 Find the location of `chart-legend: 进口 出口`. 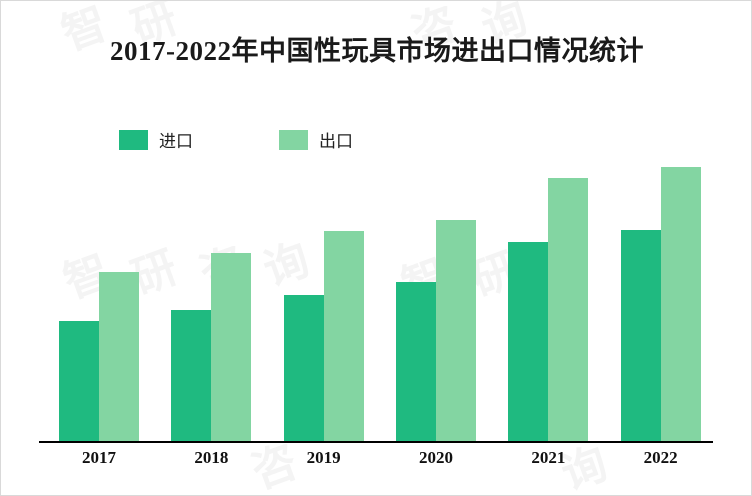

chart-legend: 进口 出口 is located at coordinates (236, 139).